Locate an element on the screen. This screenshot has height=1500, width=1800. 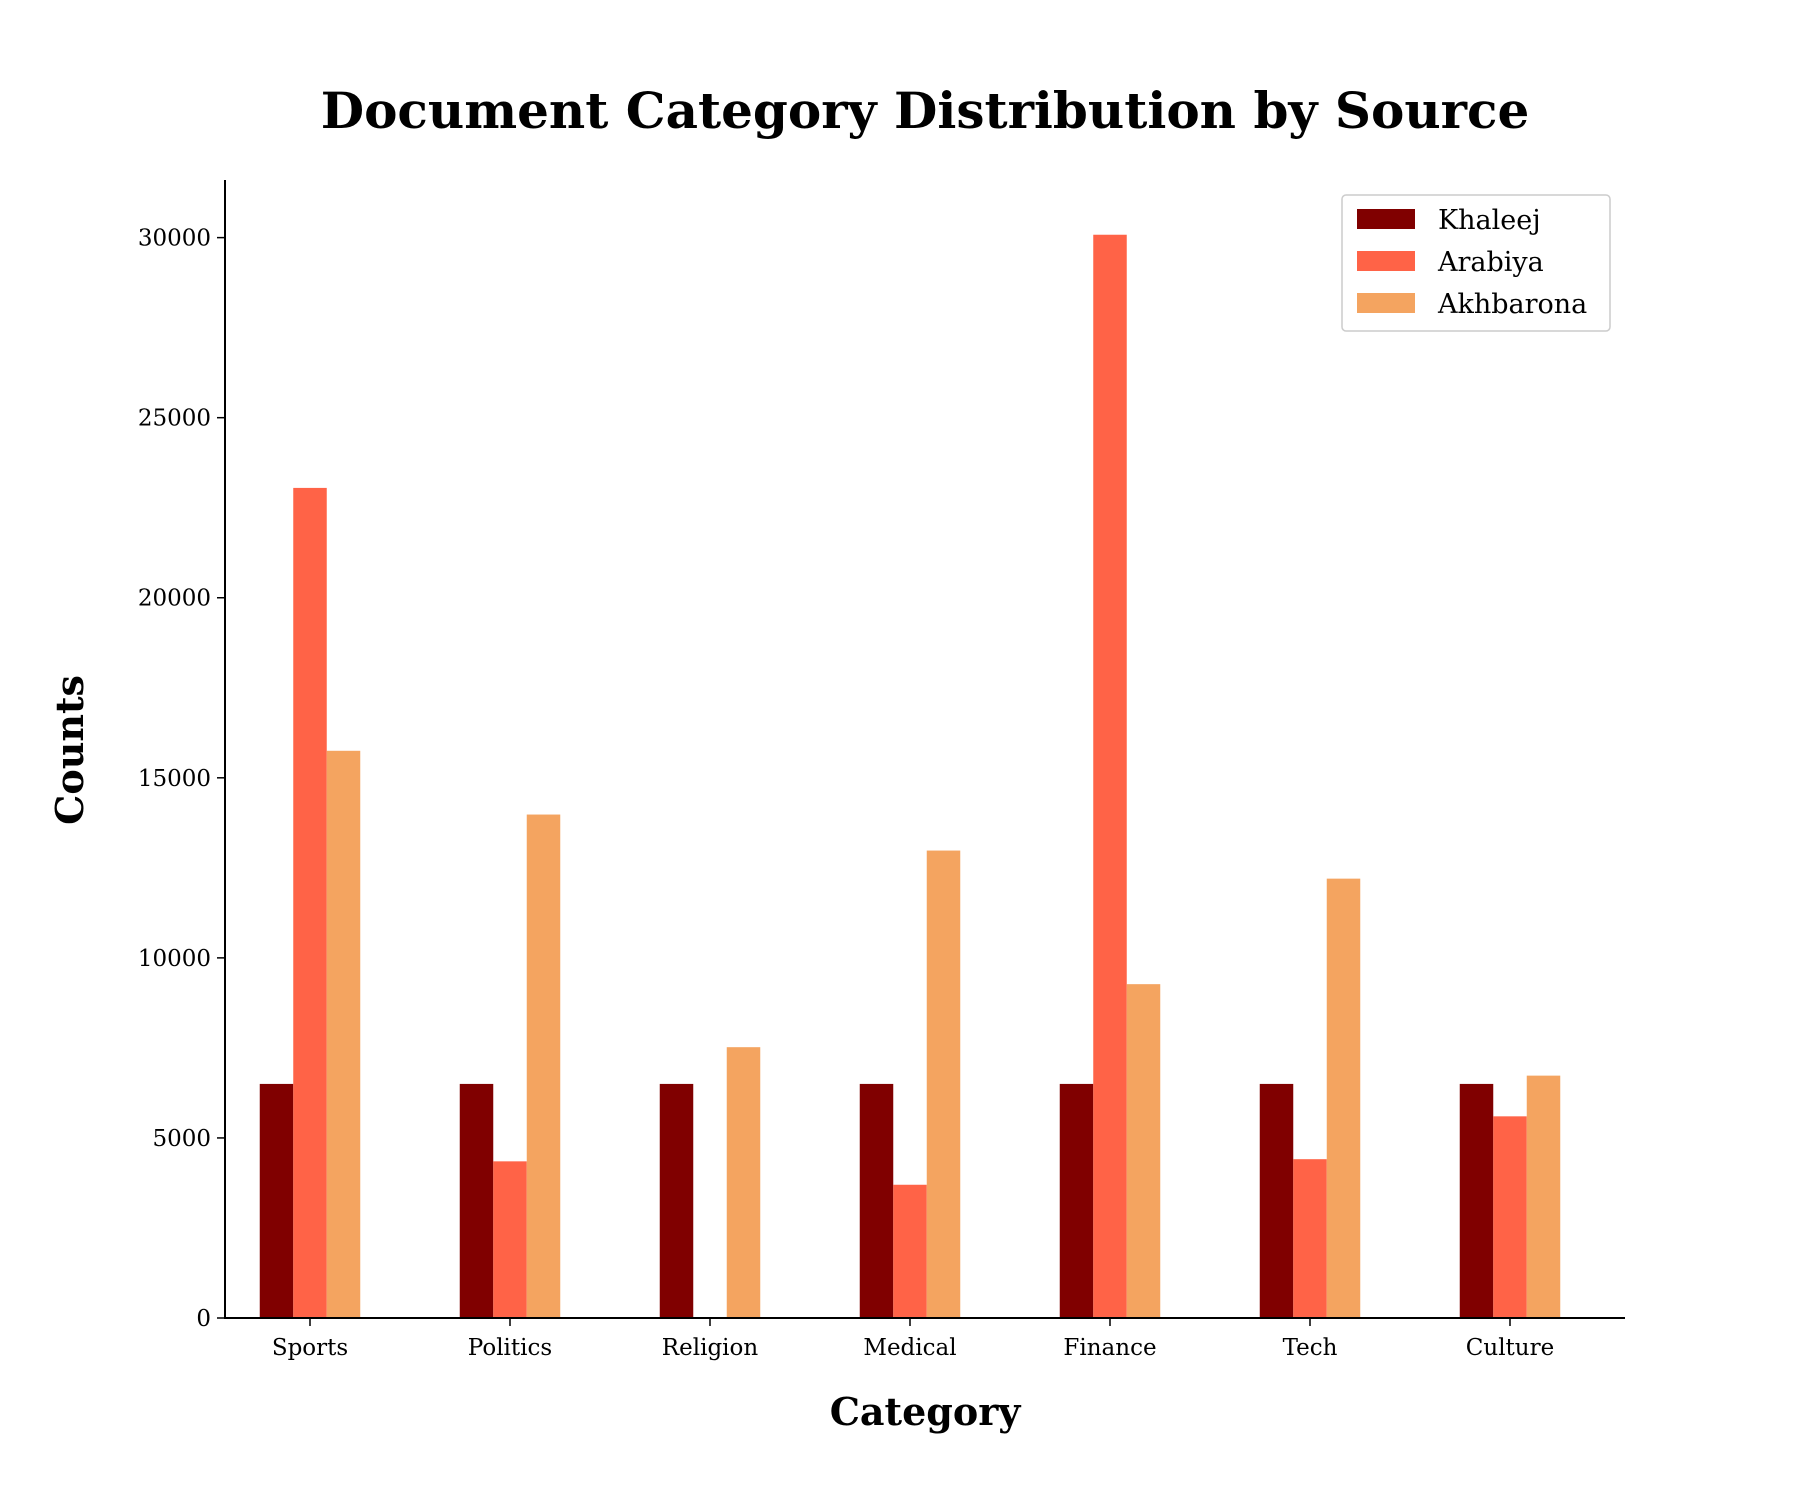
y-ticks: 0 5000 10000 15000 20000 25000 30000 is located at coordinates (181, 779).